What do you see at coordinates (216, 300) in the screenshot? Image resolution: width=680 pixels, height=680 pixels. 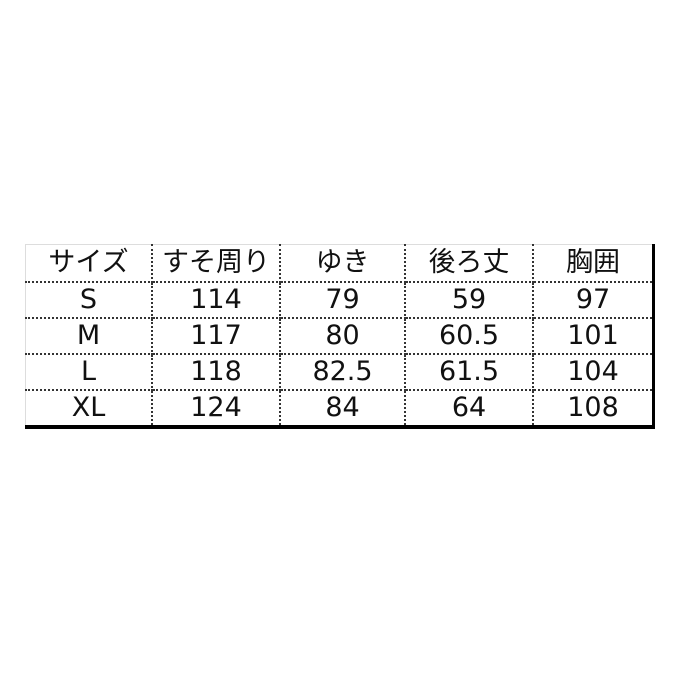 I see `table-cell: 114` at bounding box center [216, 300].